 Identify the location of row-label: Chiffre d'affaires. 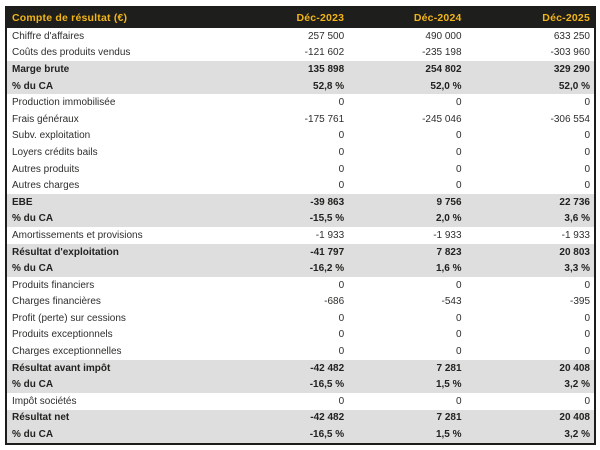
(126, 36).